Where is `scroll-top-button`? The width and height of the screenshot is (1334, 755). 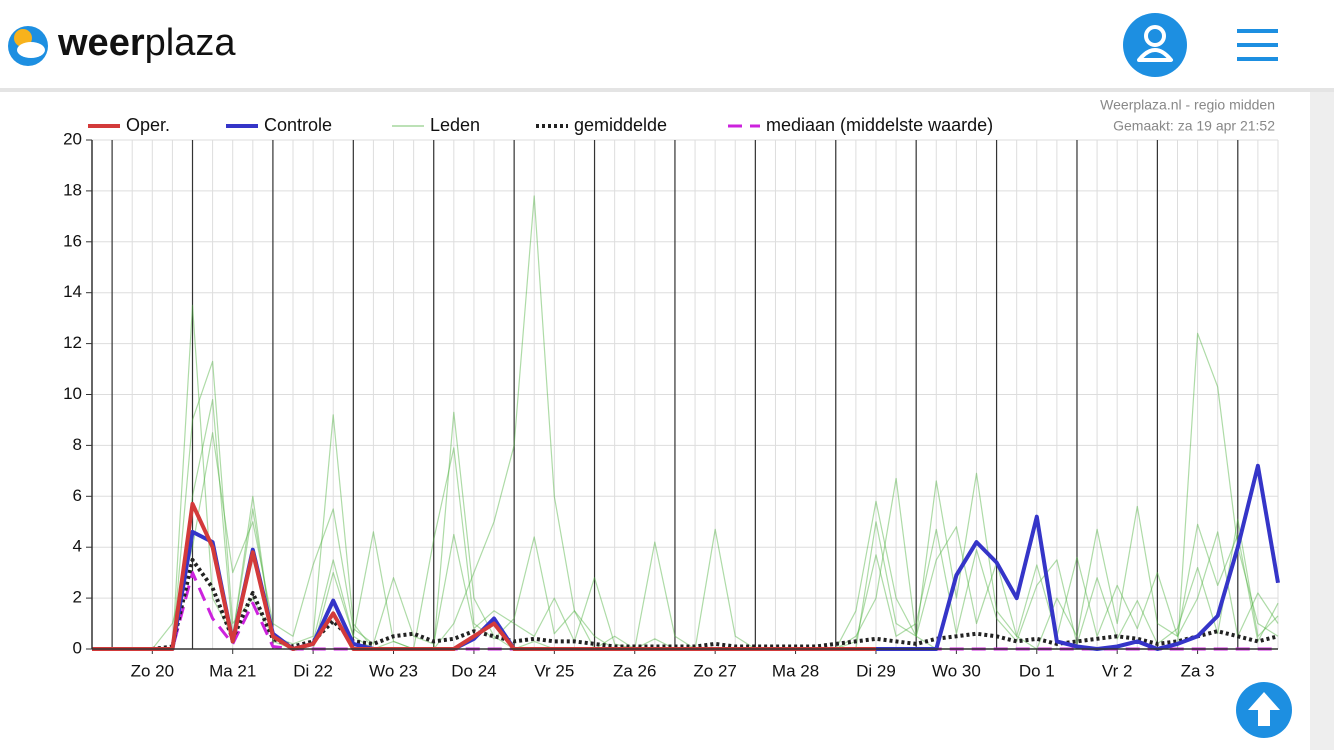 scroll-top-button is located at coordinates (1264, 710).